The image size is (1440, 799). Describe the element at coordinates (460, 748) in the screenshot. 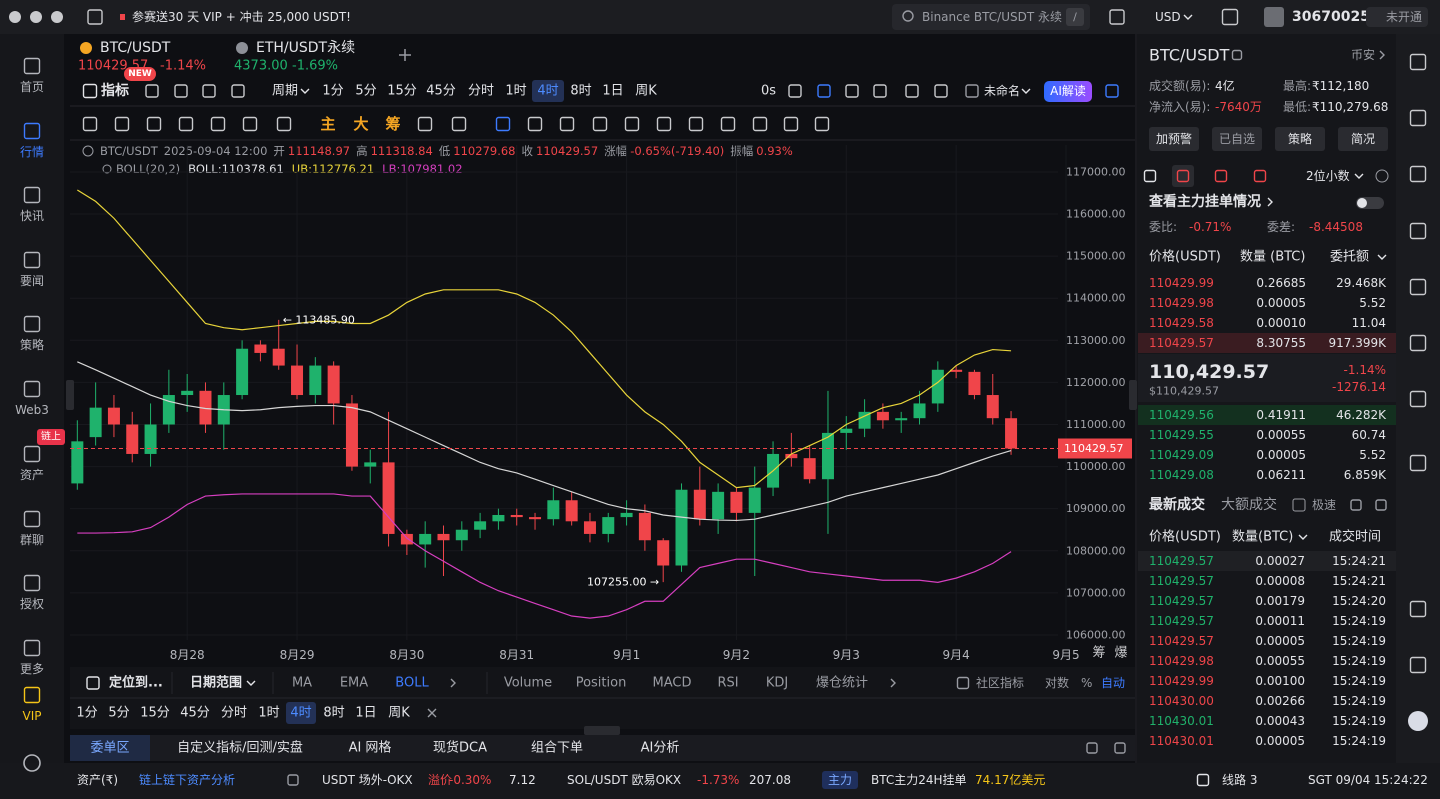

I see `label: 现货DCA` at that location.